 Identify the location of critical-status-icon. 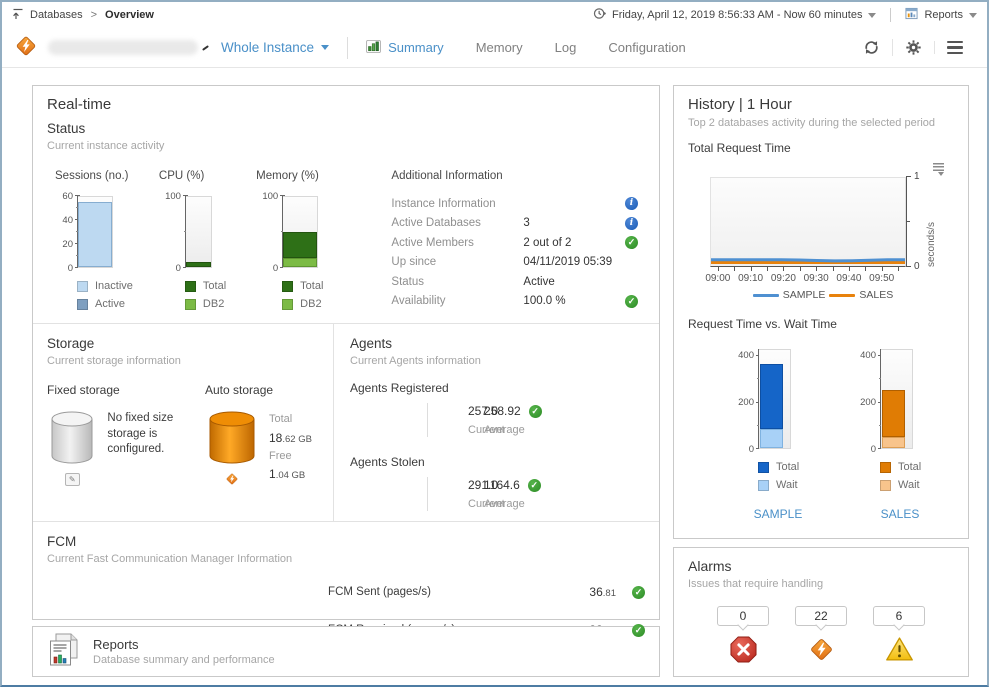
(232, 480).